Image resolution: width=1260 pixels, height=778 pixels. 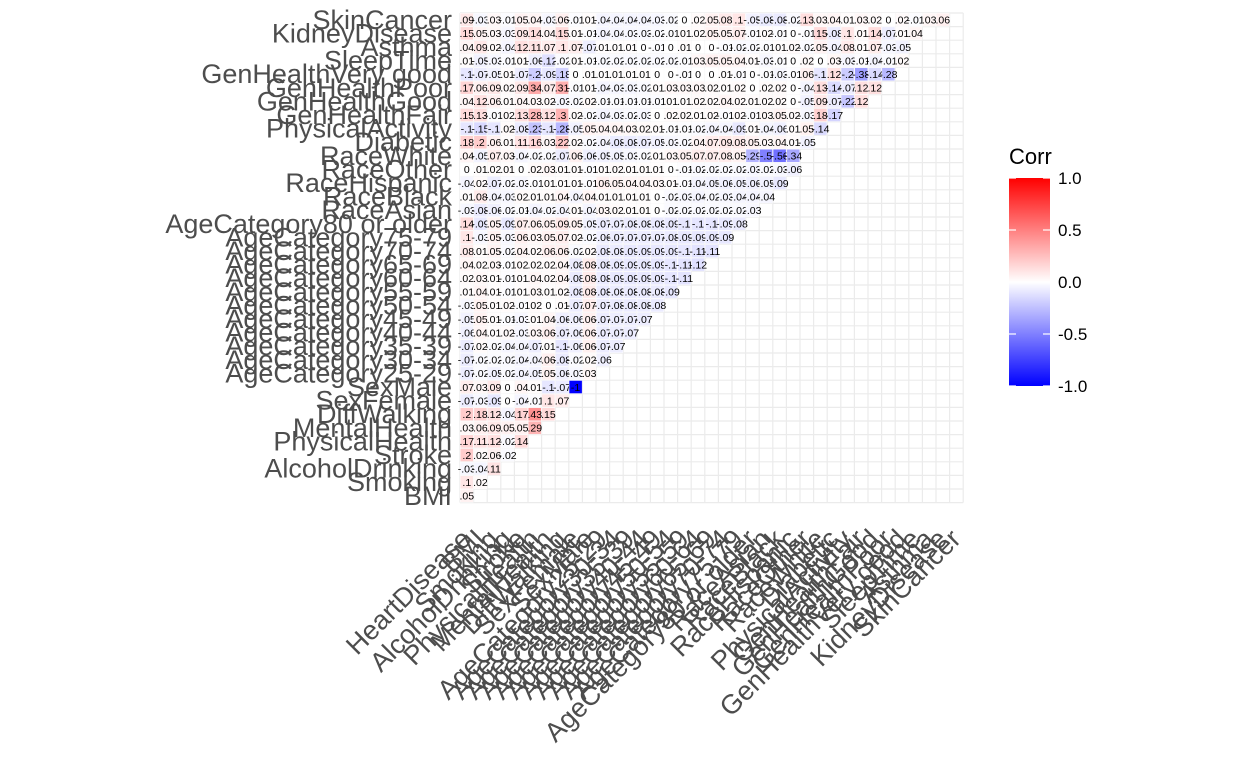 What do you see at coordinates (738, 143) in the screenshot?
I see `cell-value-label: .08` at bounding box center [738, 143].